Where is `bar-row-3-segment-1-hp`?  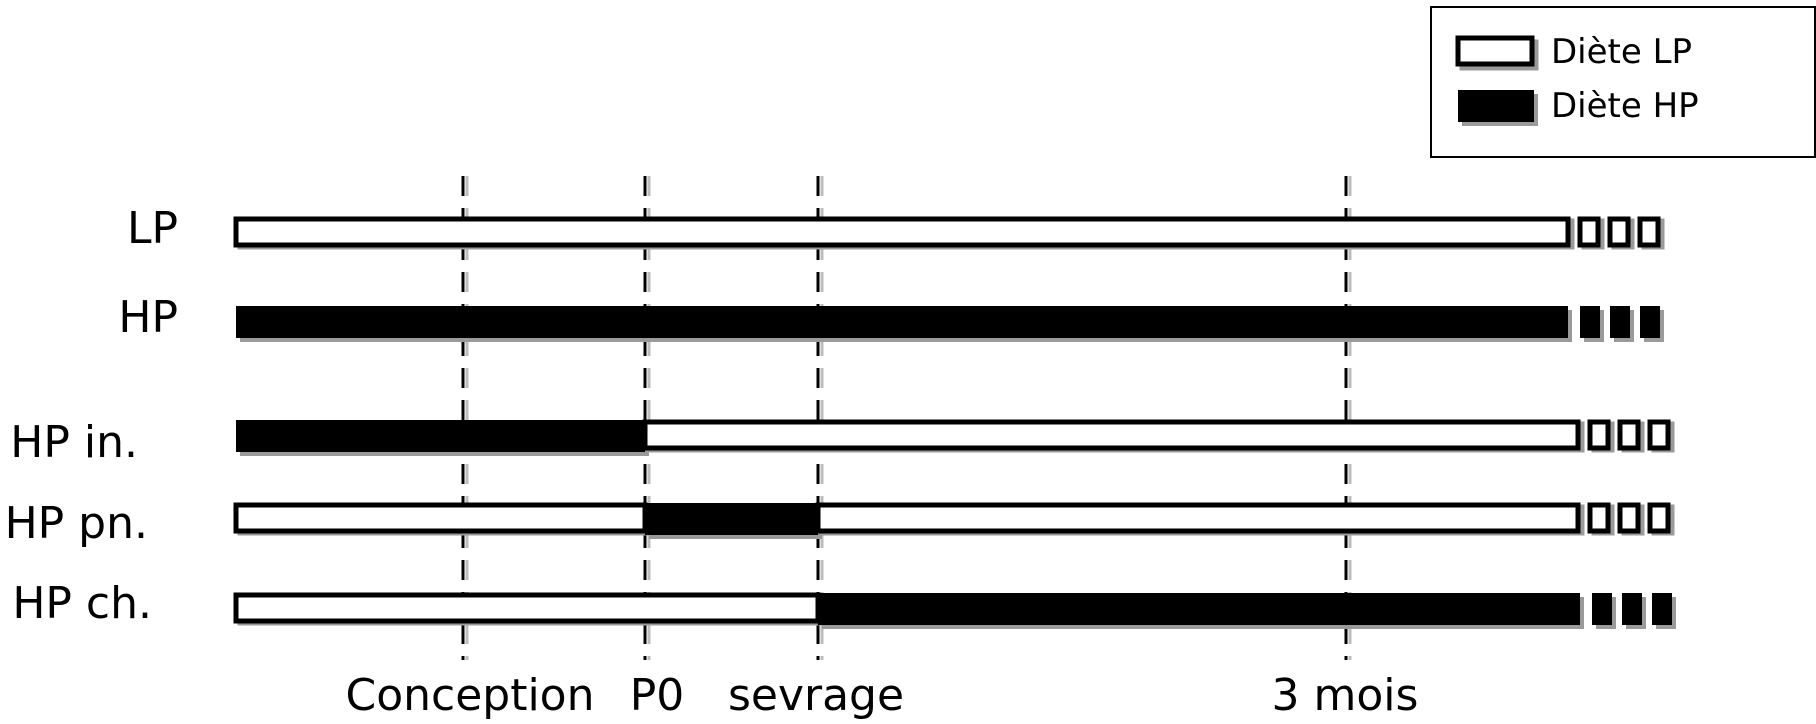
bar-row-3-segment-1-hp is located at coordinates (731, 519).